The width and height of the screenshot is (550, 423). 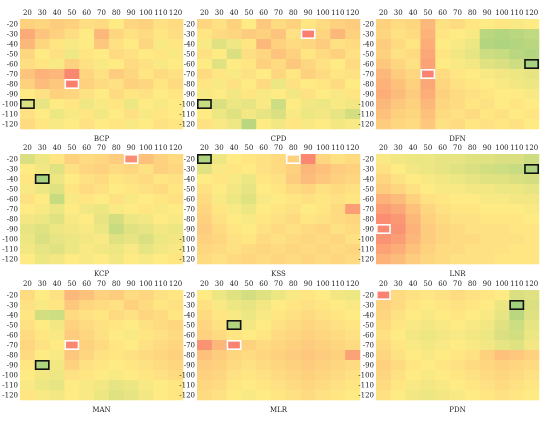 What do you see at coordinates (366, 375) in the screenshot?
I see `y-tick-label: -100` at bounding box center [366, 375].